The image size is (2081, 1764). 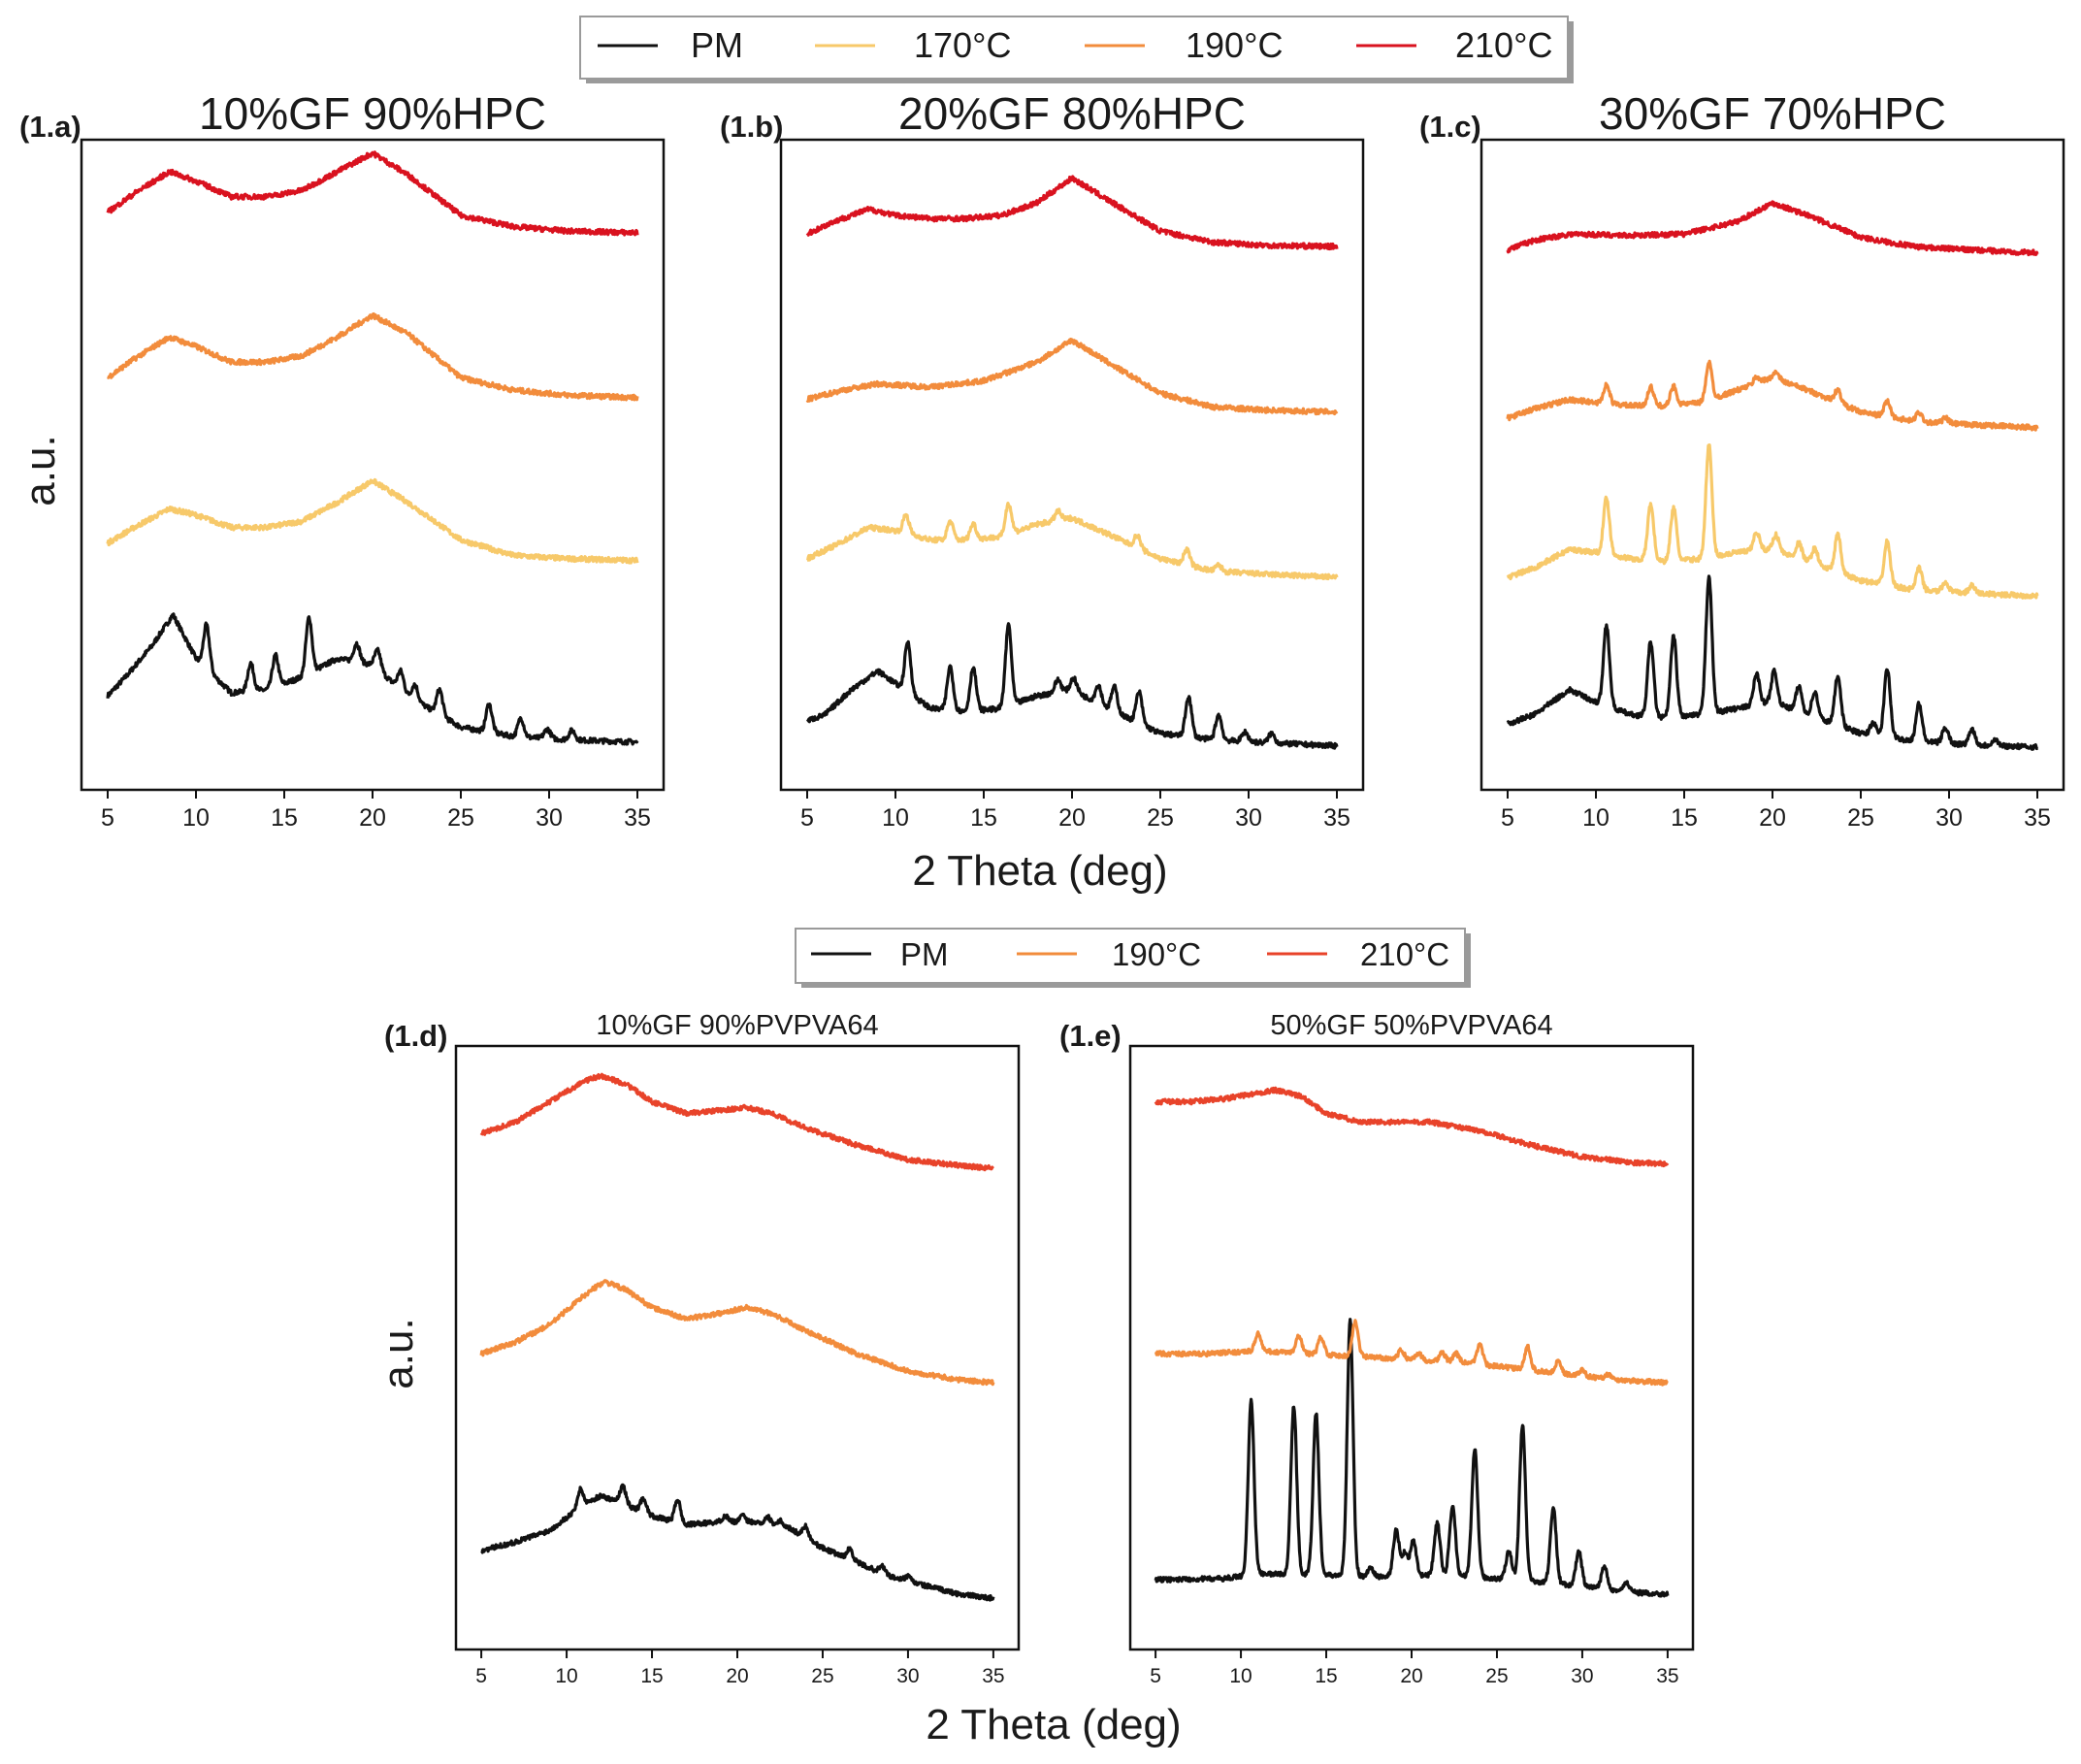 What do you see at coordinates (717, 45) in the screenshot?
I see `legend-label-pm: PM` at bounding box center [717, 45].